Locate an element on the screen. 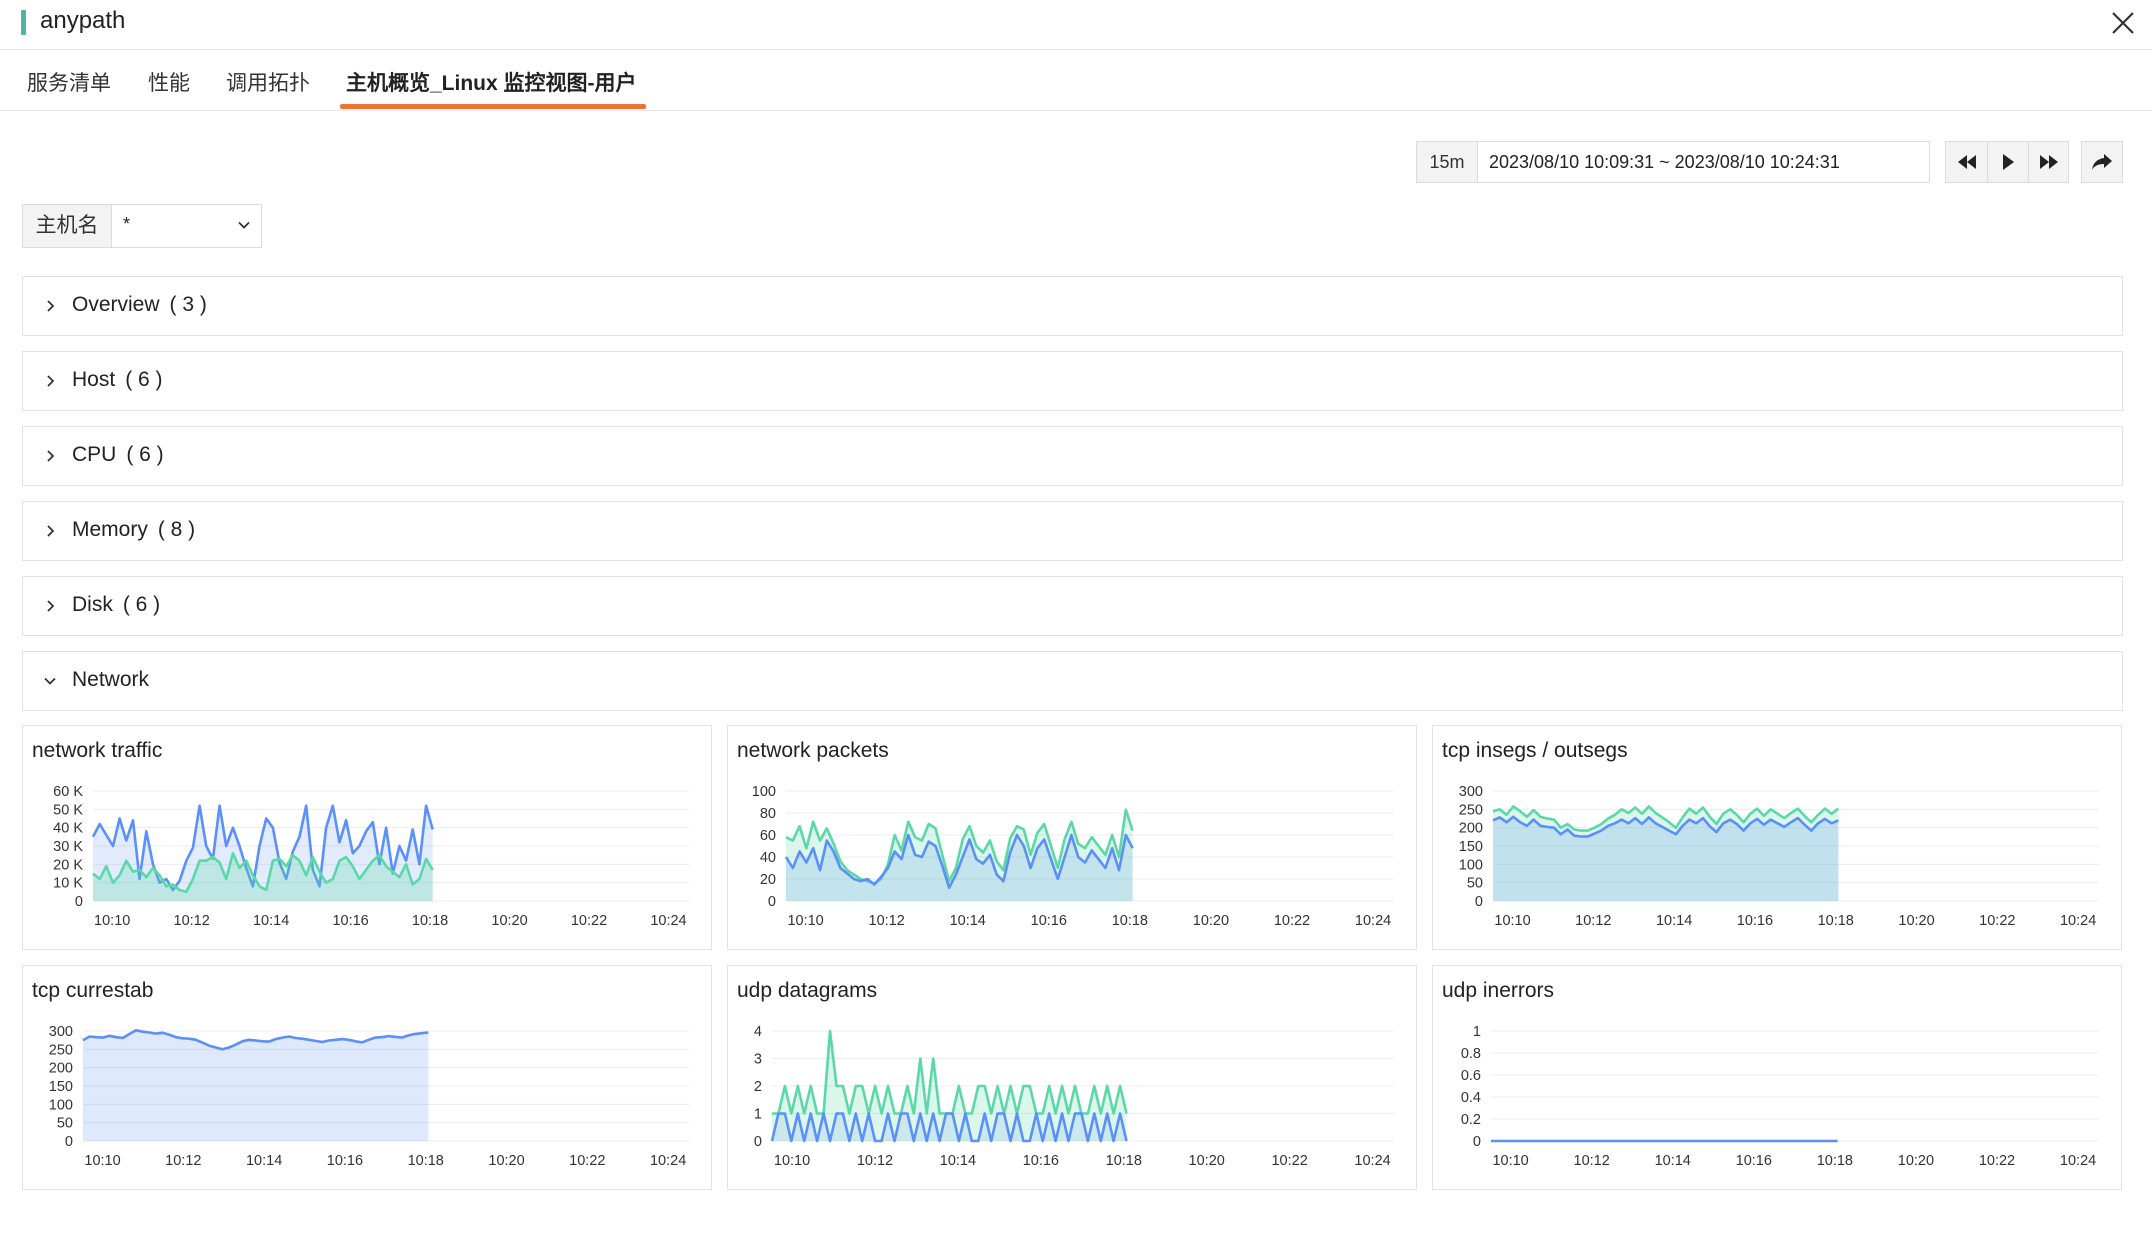 The height and width of the screenshot is (1240, 2152). play-icon is located at coordinates (2007, 162).